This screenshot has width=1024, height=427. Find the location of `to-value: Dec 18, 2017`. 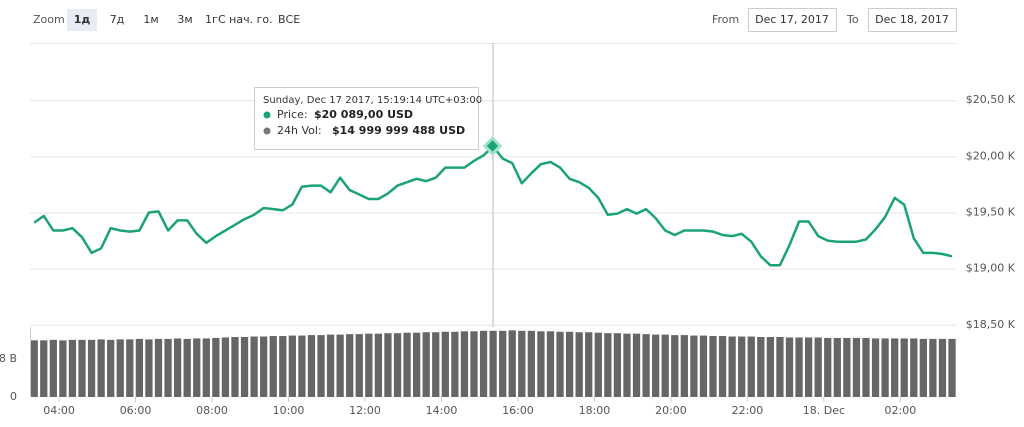

to-value: Dec 18, 2017 is located at coordinates (912, 19).